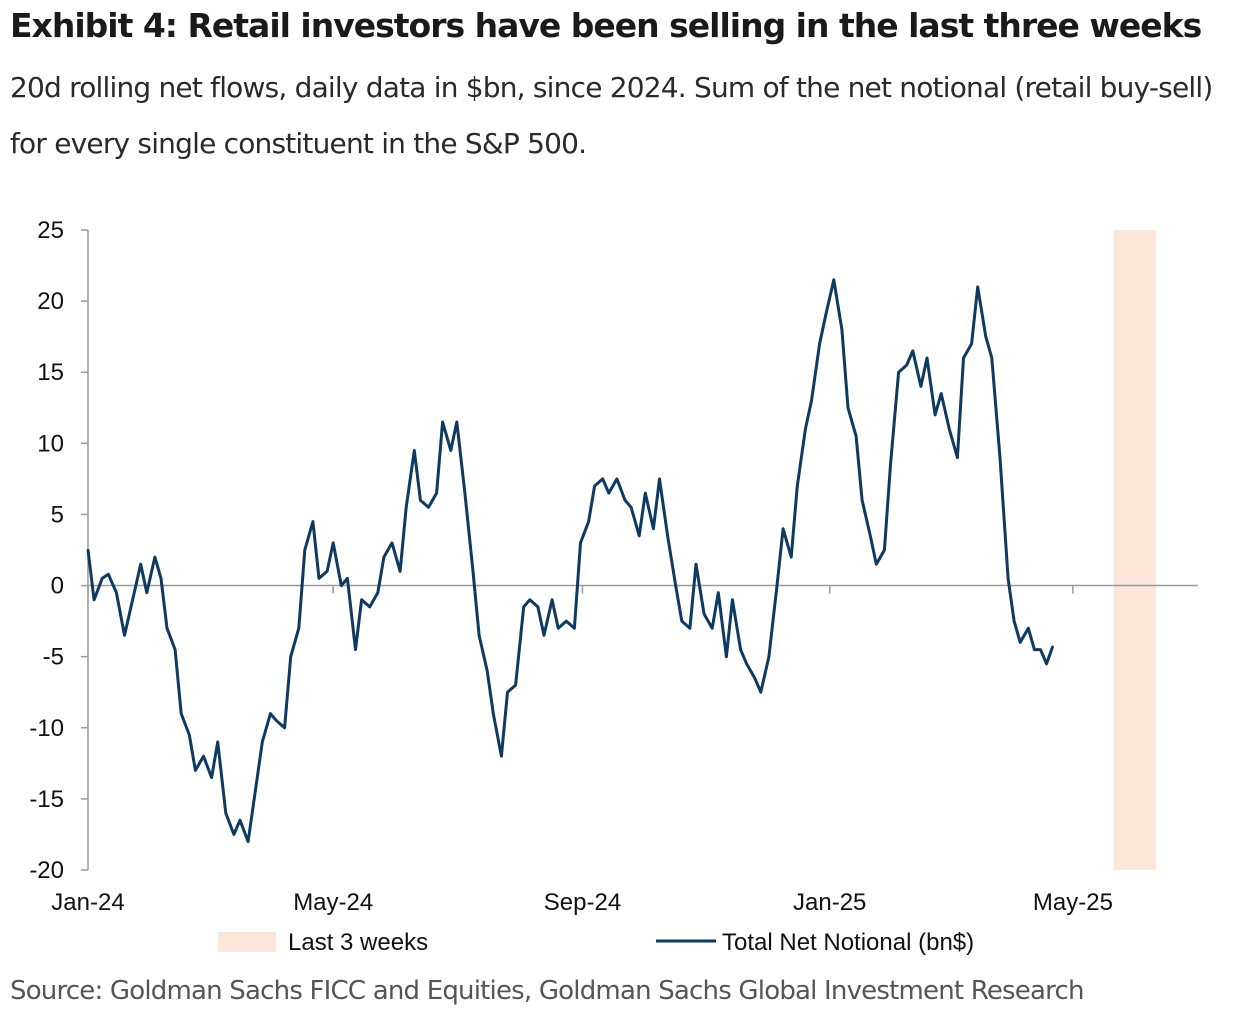 Image resolution: width=1236 pixels, height=1030 pixels. I want to click on y-tick-label: 15, so click(50, 372).